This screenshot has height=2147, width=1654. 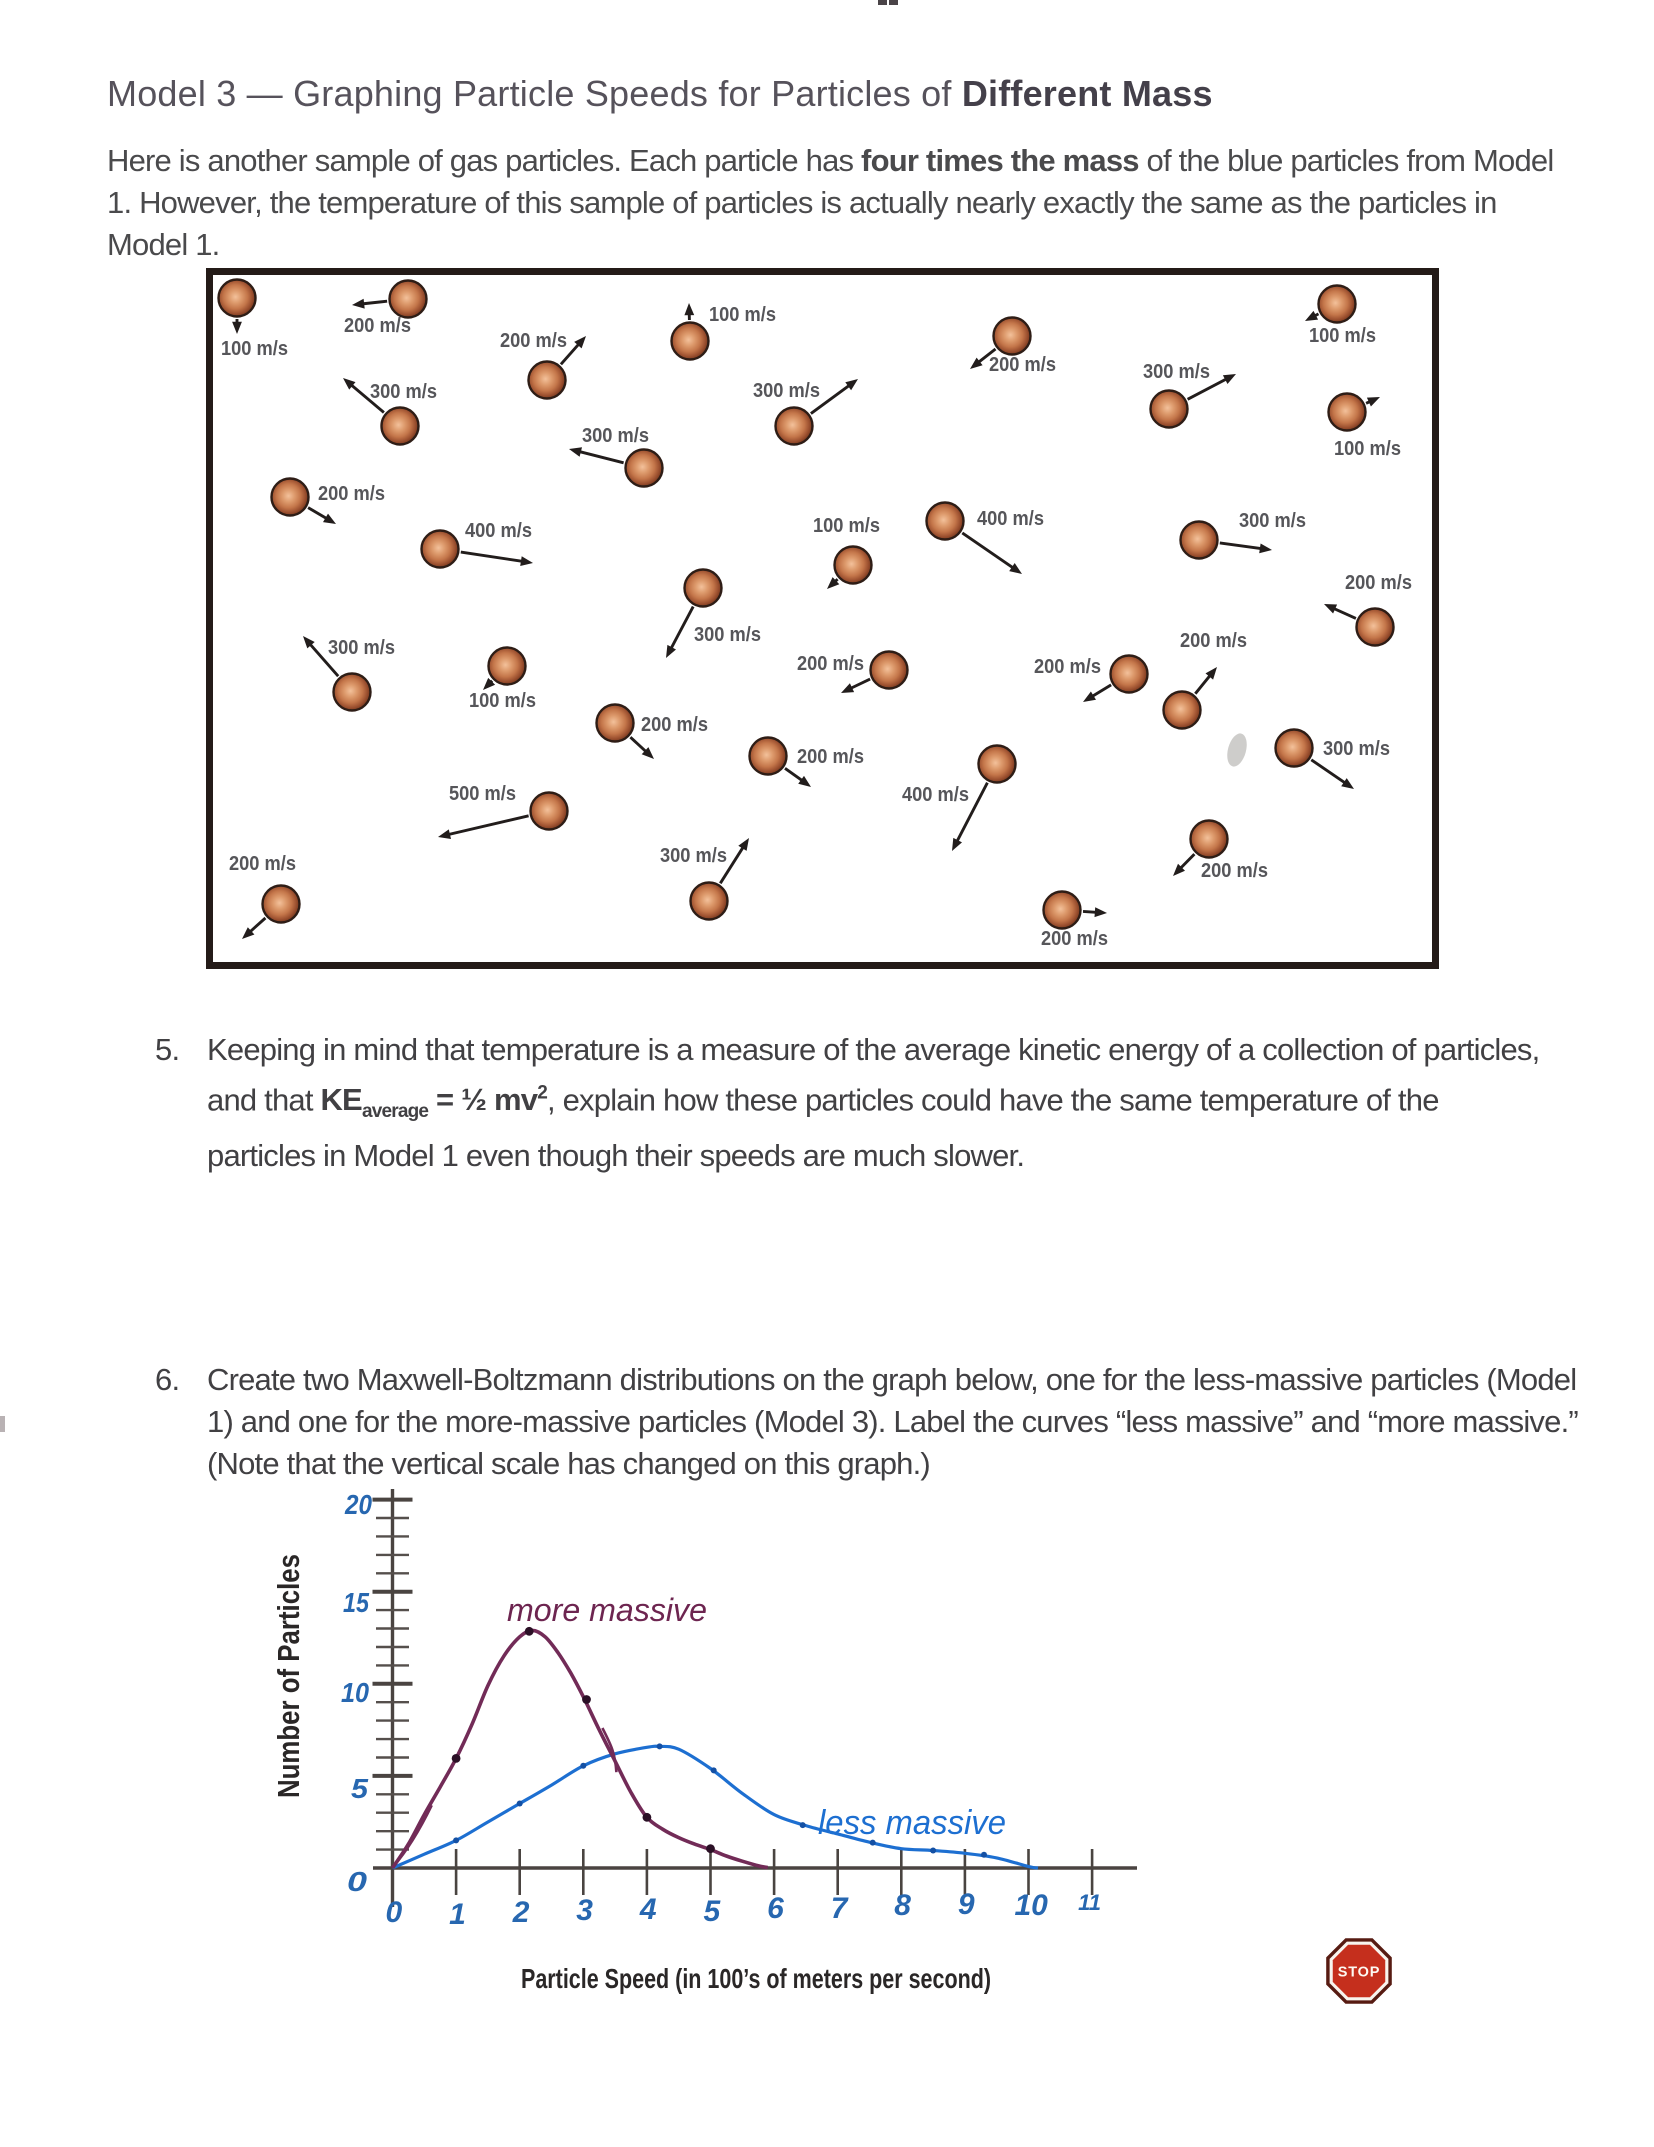 I want to click on svg-text: more massive, so click(x=607, y=1610).